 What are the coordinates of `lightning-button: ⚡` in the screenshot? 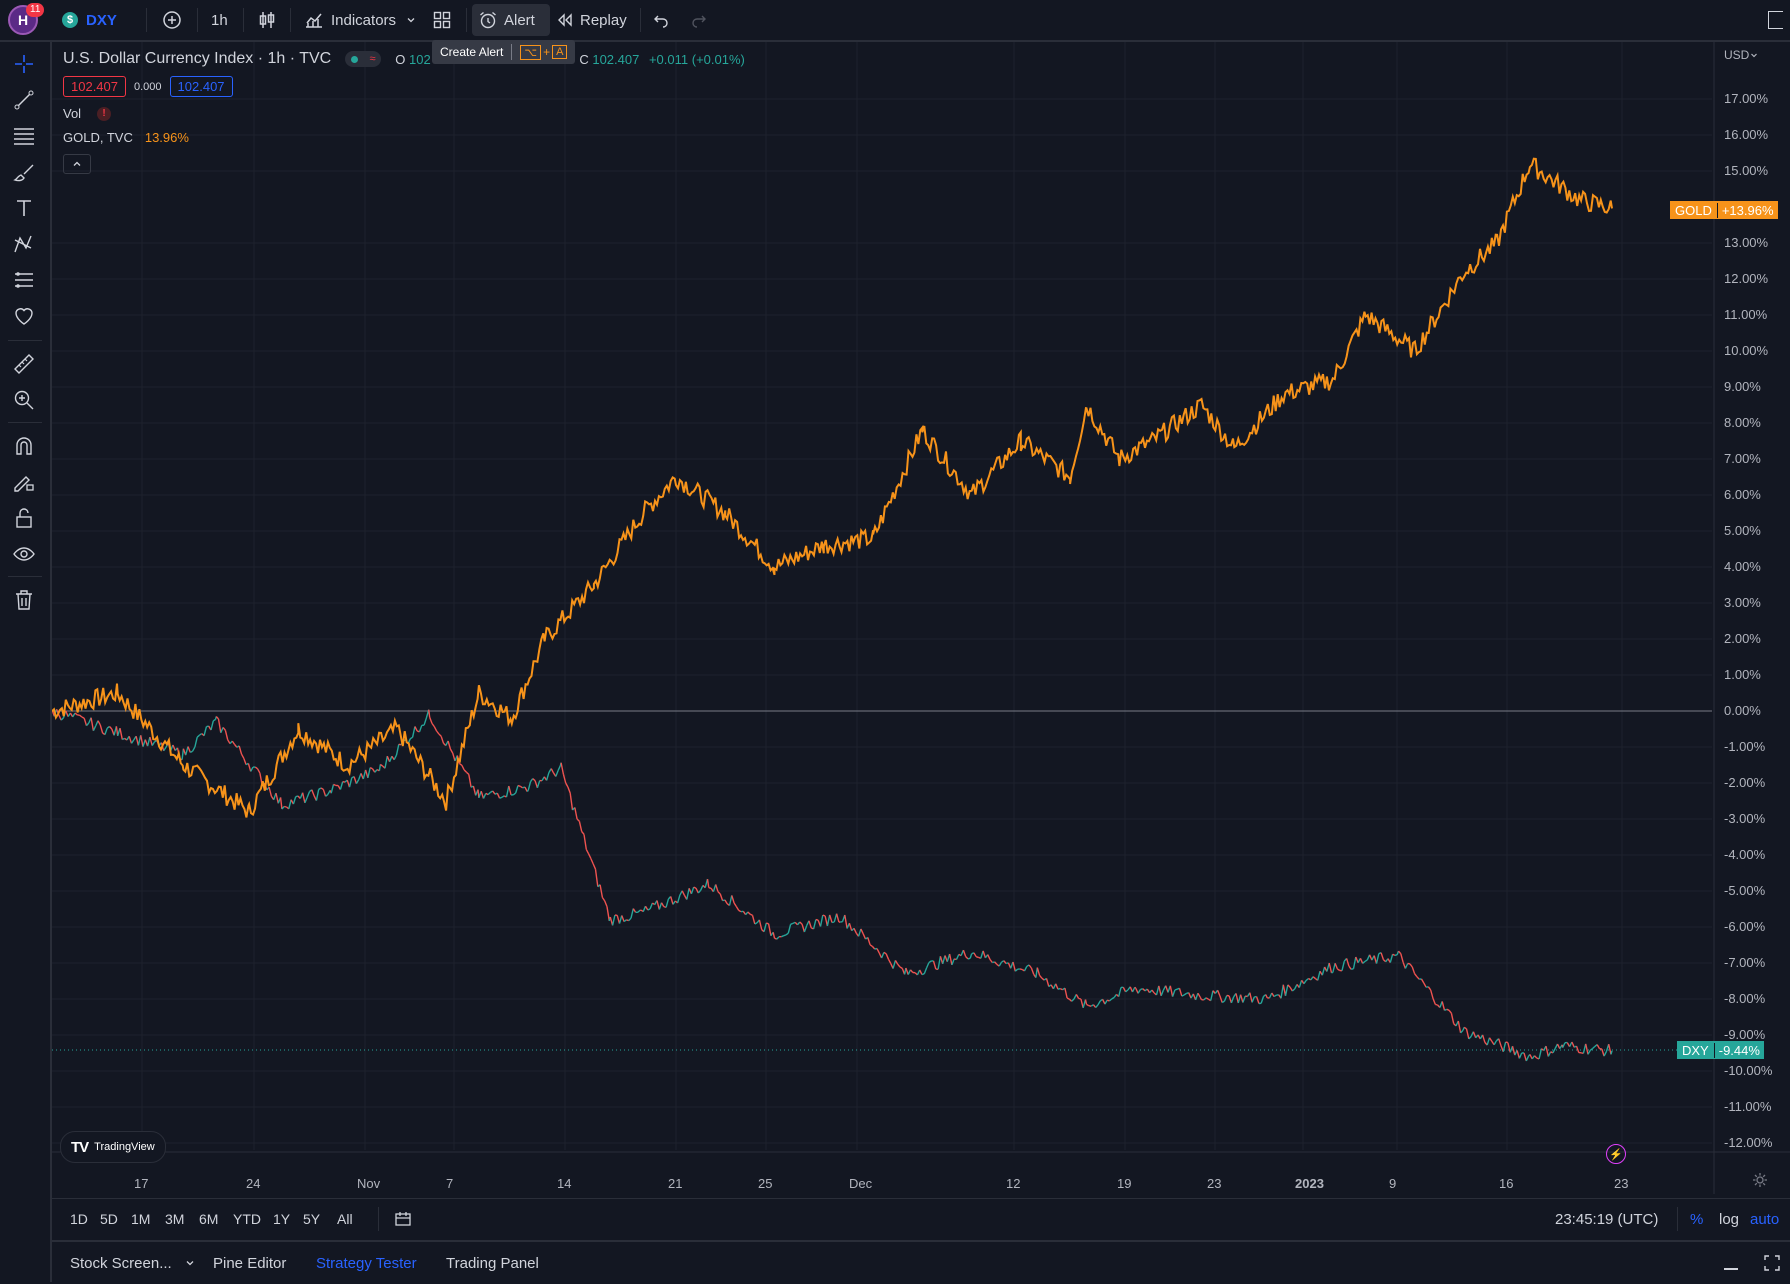 It's located at (1616, 1154).